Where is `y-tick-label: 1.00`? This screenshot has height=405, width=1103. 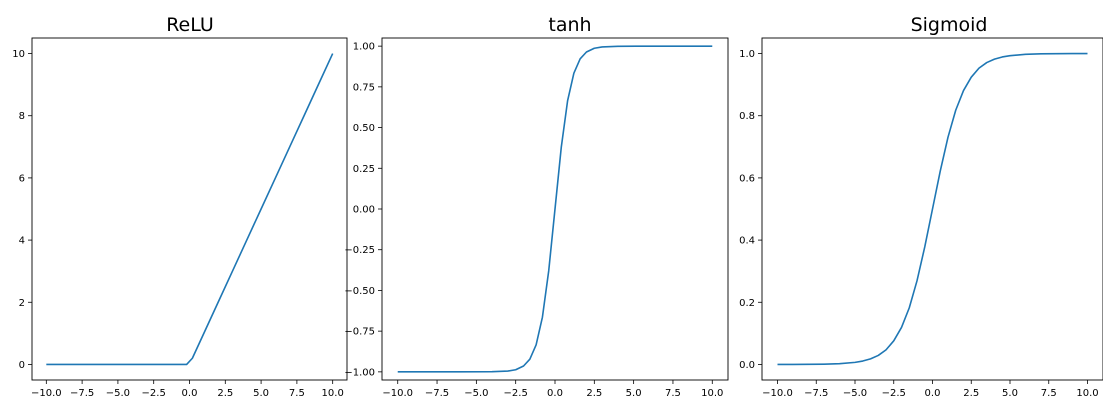
y-tick-label: 1.00 is located at coordinates (364, 47).